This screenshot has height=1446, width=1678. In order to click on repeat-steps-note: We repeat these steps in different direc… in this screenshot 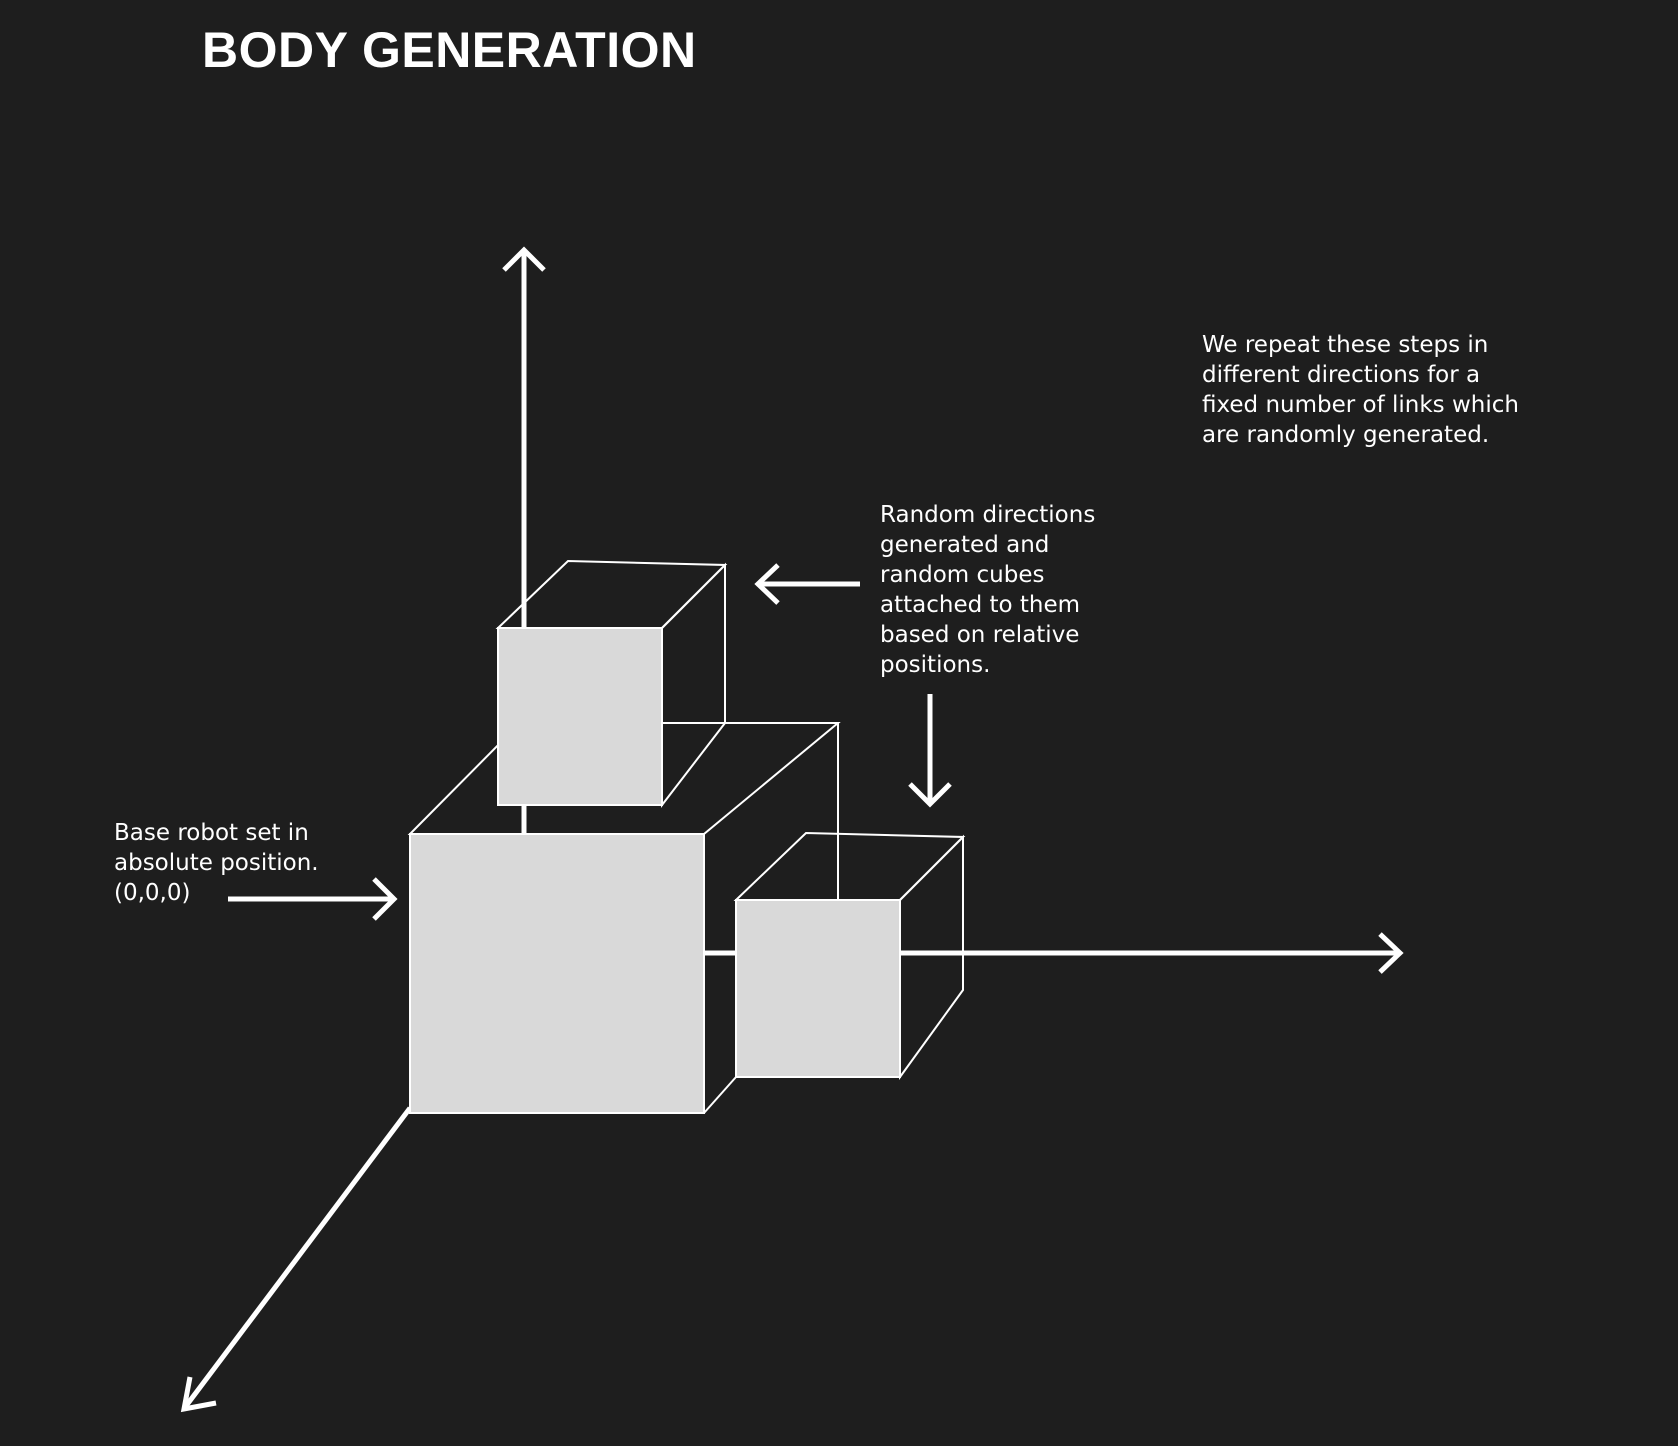, I will do `click(1360, 390)`.